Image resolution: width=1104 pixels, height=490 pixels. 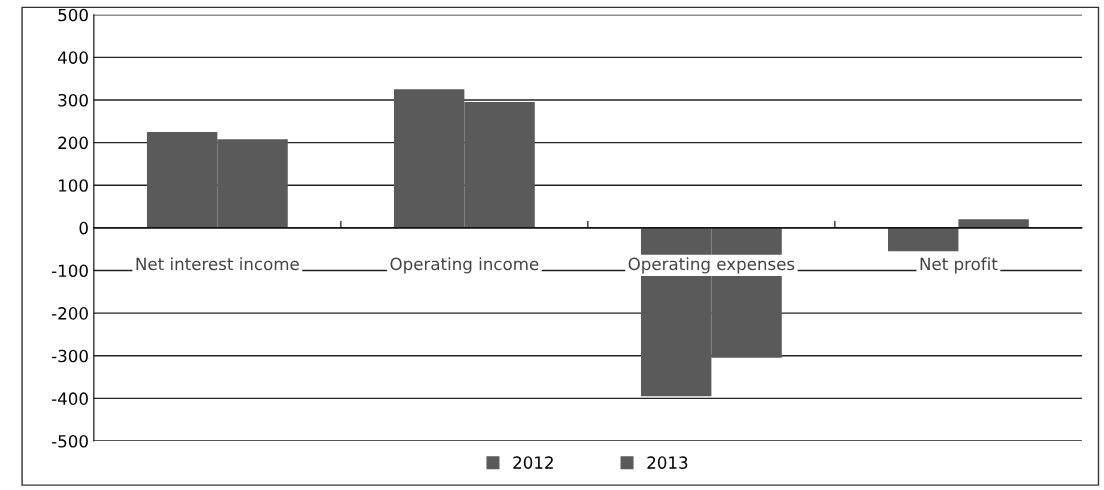 What do you see at coordinates (73, 143) in the screenshot?
I see `y-tick-label: 200` at bounding box center [73, 143].